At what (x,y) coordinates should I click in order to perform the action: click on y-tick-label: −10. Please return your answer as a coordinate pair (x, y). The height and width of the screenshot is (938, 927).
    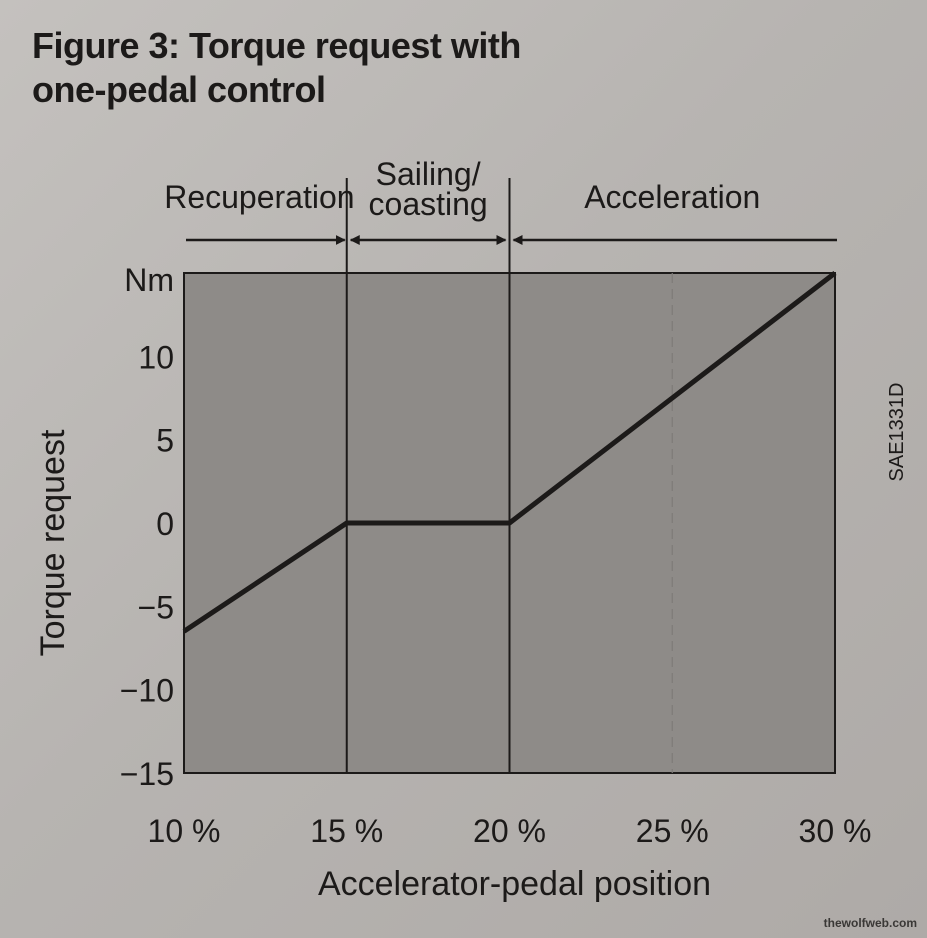
    Looking at the image, I should click on (147, 691).